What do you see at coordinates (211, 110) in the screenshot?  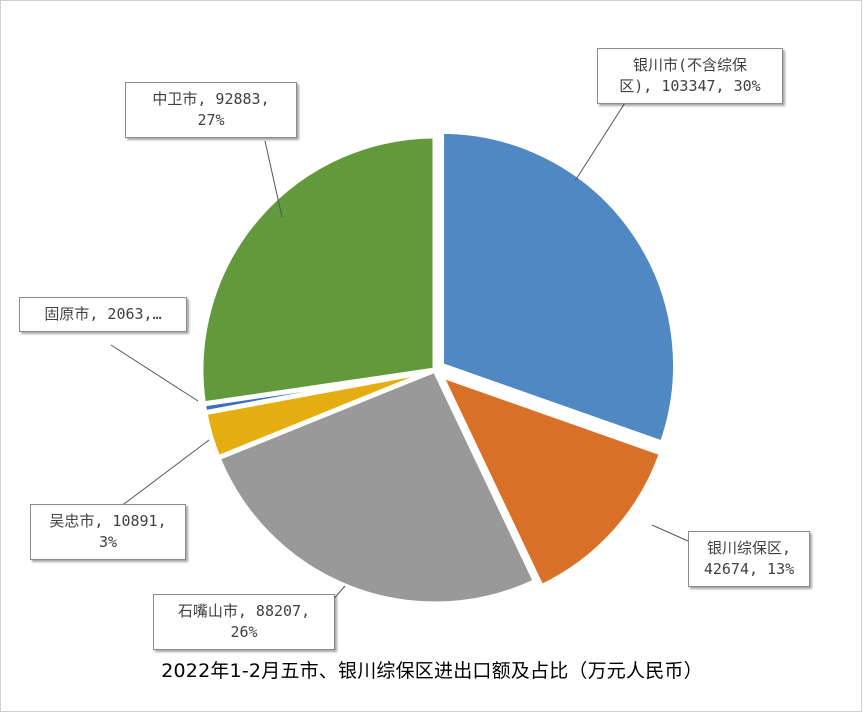 I see `data-label-zhongwei: 中卫市, 92883, 27%` at bounding box center [211, 110].